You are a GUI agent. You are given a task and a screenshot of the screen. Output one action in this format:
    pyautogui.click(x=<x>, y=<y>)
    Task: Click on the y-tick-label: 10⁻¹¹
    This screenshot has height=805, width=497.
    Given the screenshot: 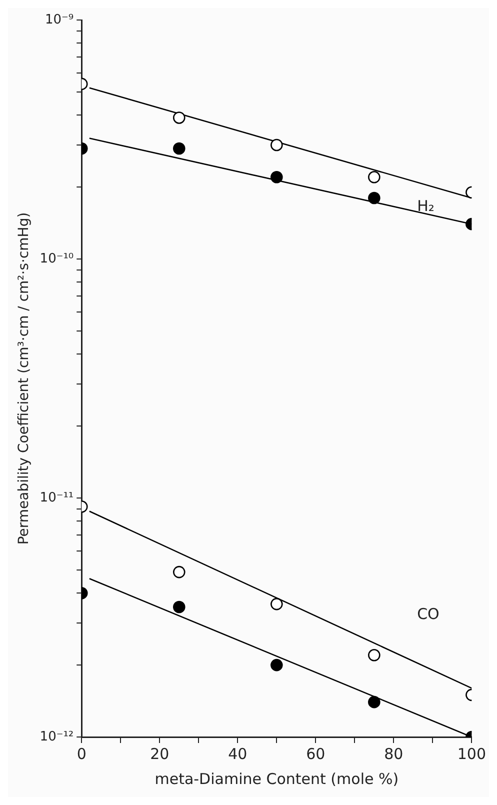 What is the action you would take?
    pyautogui.click(x=57, y=498)
    